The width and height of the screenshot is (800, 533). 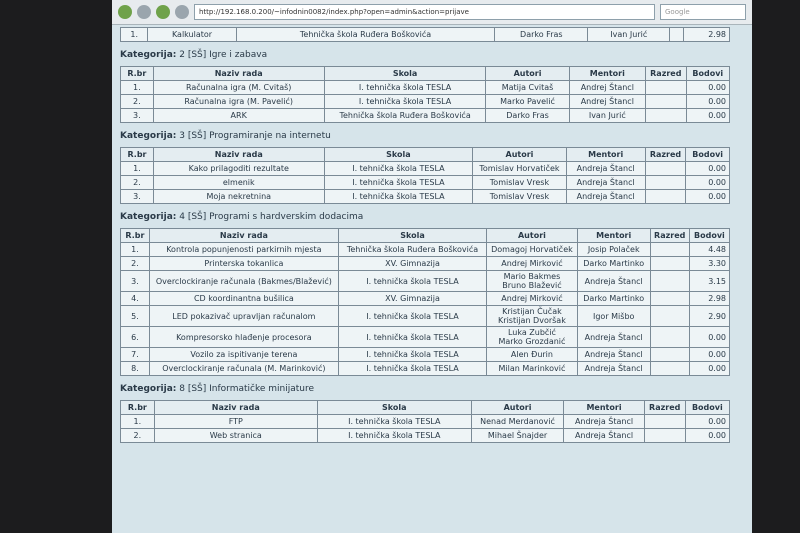 I want to click on category-name: 4 [SŠ] Programi s hardverskim dodacima, so click(x=271, y=217).